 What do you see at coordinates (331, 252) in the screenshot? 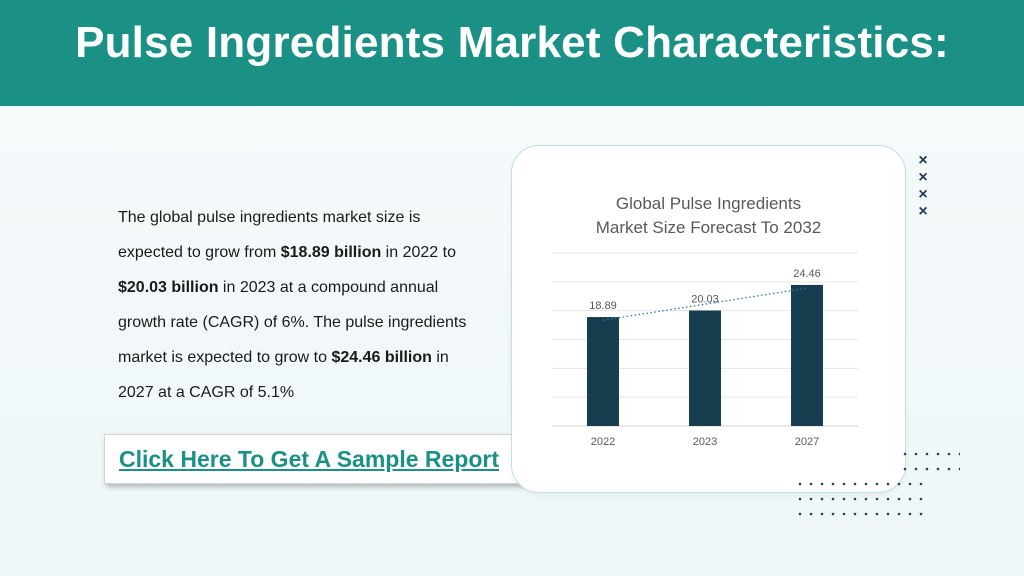
I see `summary-value-2022: $18.89 billion` at bounding box center [331, 252].